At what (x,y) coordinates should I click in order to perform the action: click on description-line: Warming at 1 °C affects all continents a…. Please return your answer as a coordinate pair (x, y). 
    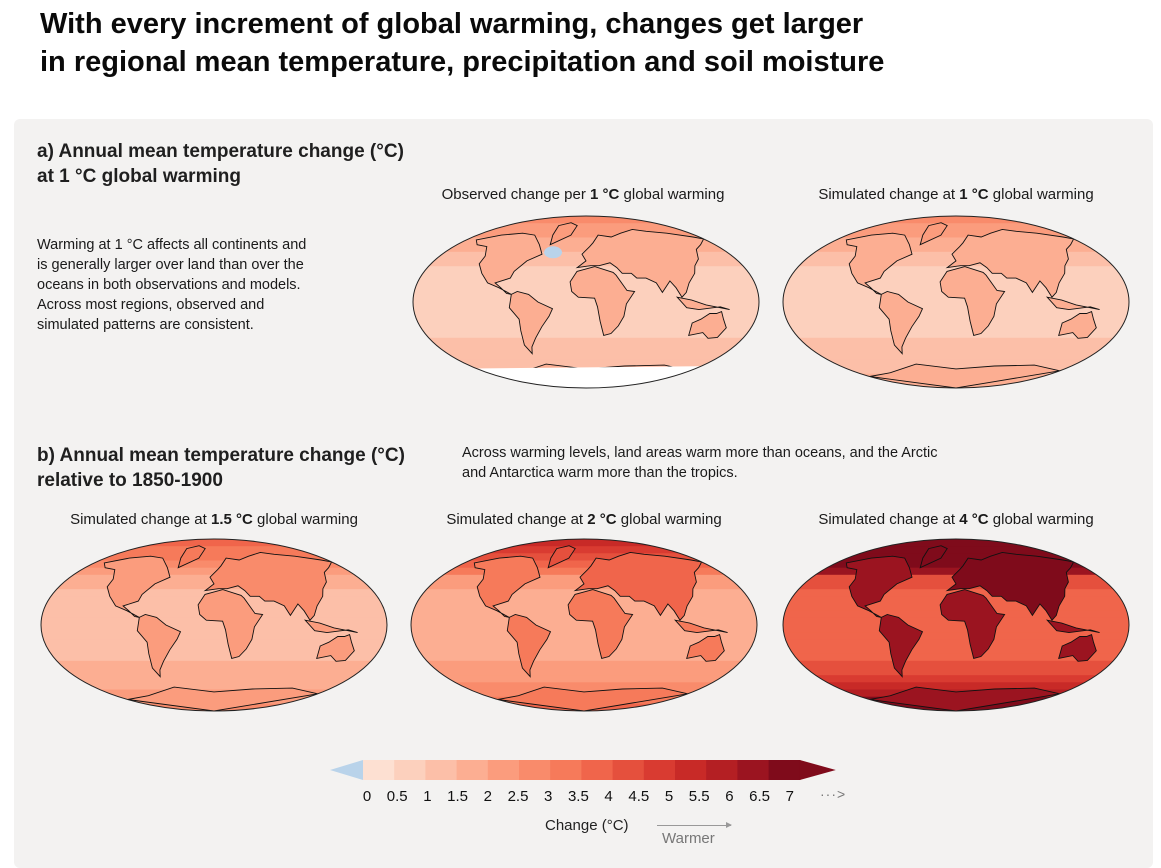
    Looking at the image, I should click on (172, 245).